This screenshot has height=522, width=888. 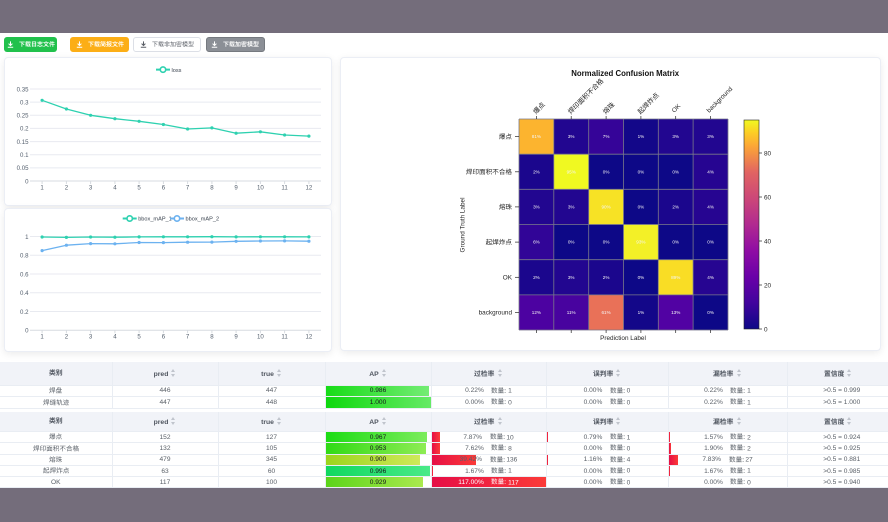 I want to click on svg-text: 61%, so click(x=605, y=312).